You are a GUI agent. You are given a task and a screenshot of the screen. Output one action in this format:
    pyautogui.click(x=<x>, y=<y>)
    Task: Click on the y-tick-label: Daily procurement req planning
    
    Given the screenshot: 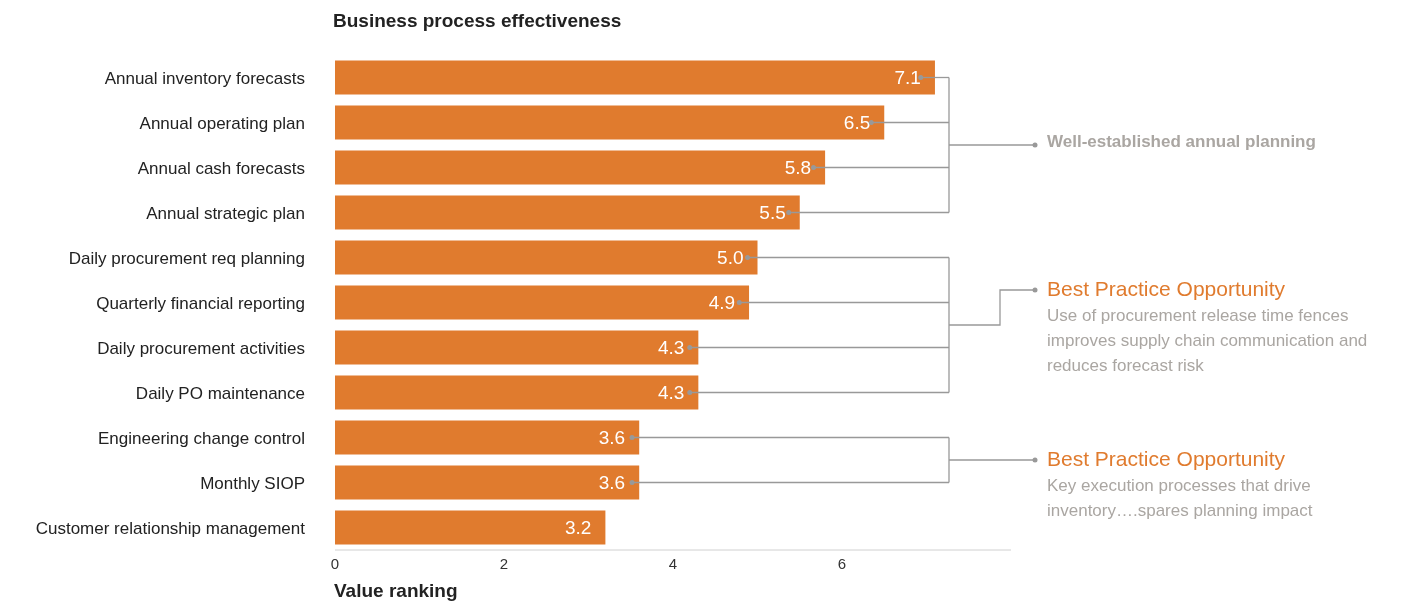 What is the action you would take?
    pyautogui.click(x=186, y=258)
    